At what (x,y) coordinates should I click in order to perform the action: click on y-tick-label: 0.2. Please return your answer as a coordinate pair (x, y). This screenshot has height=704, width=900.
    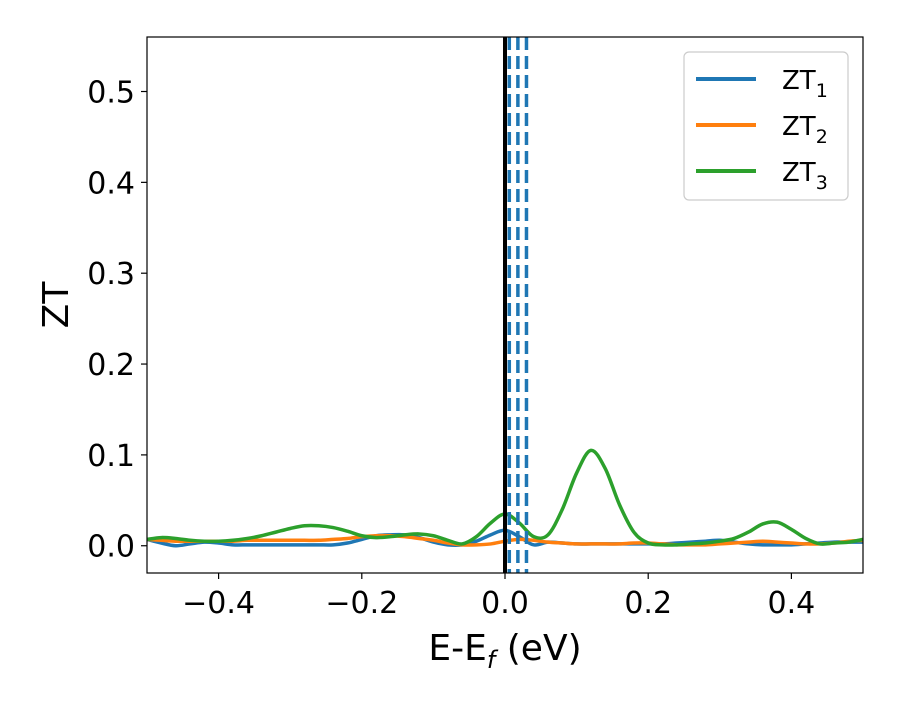
    Looking at the image, I should click on (111, 365).